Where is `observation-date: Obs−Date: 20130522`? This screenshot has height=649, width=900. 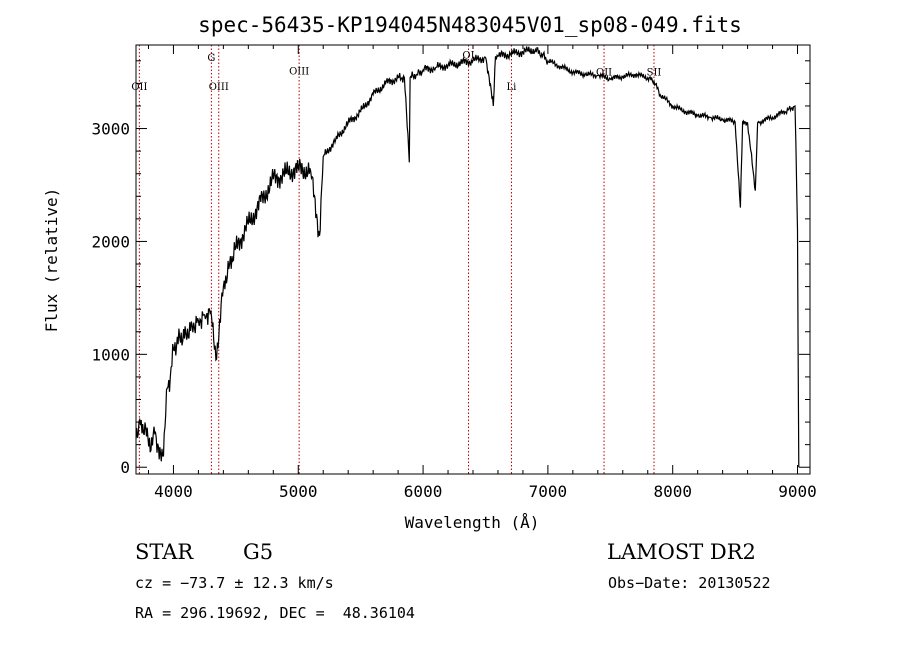 observation-date: Obs−Date: 20130522 is located at coordinates (689, 583).